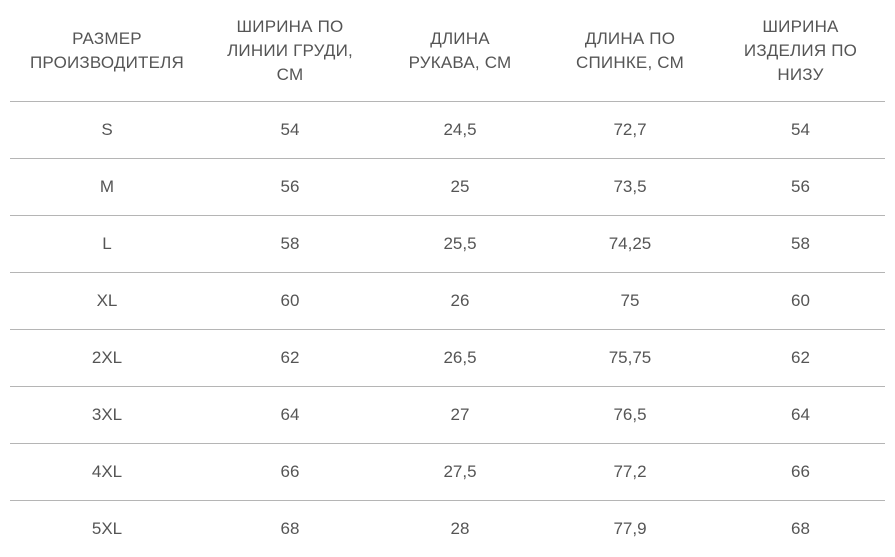  What do you see at coordinates (290, 472) in the screenshot?
I see `cell-chest-width: 66` at bounding box center [290, 472].